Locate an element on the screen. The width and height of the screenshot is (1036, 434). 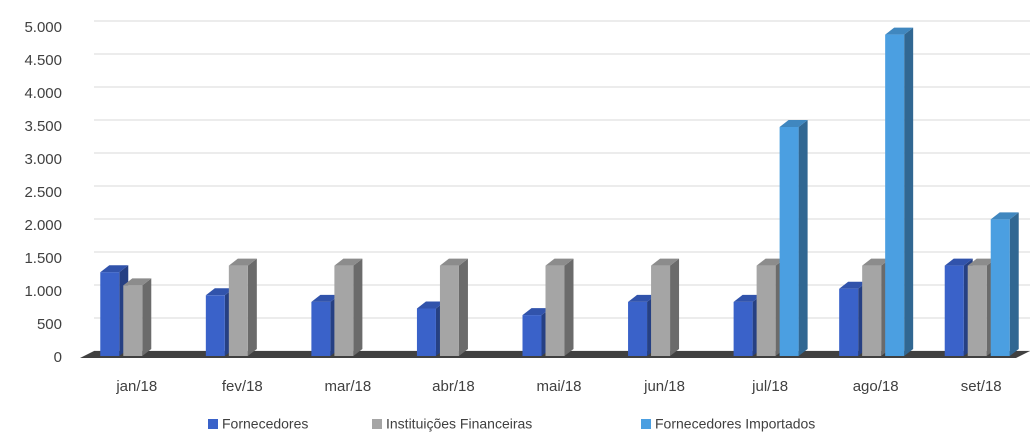
x-tick-label: set/18 is located at coordinates (981, 386).